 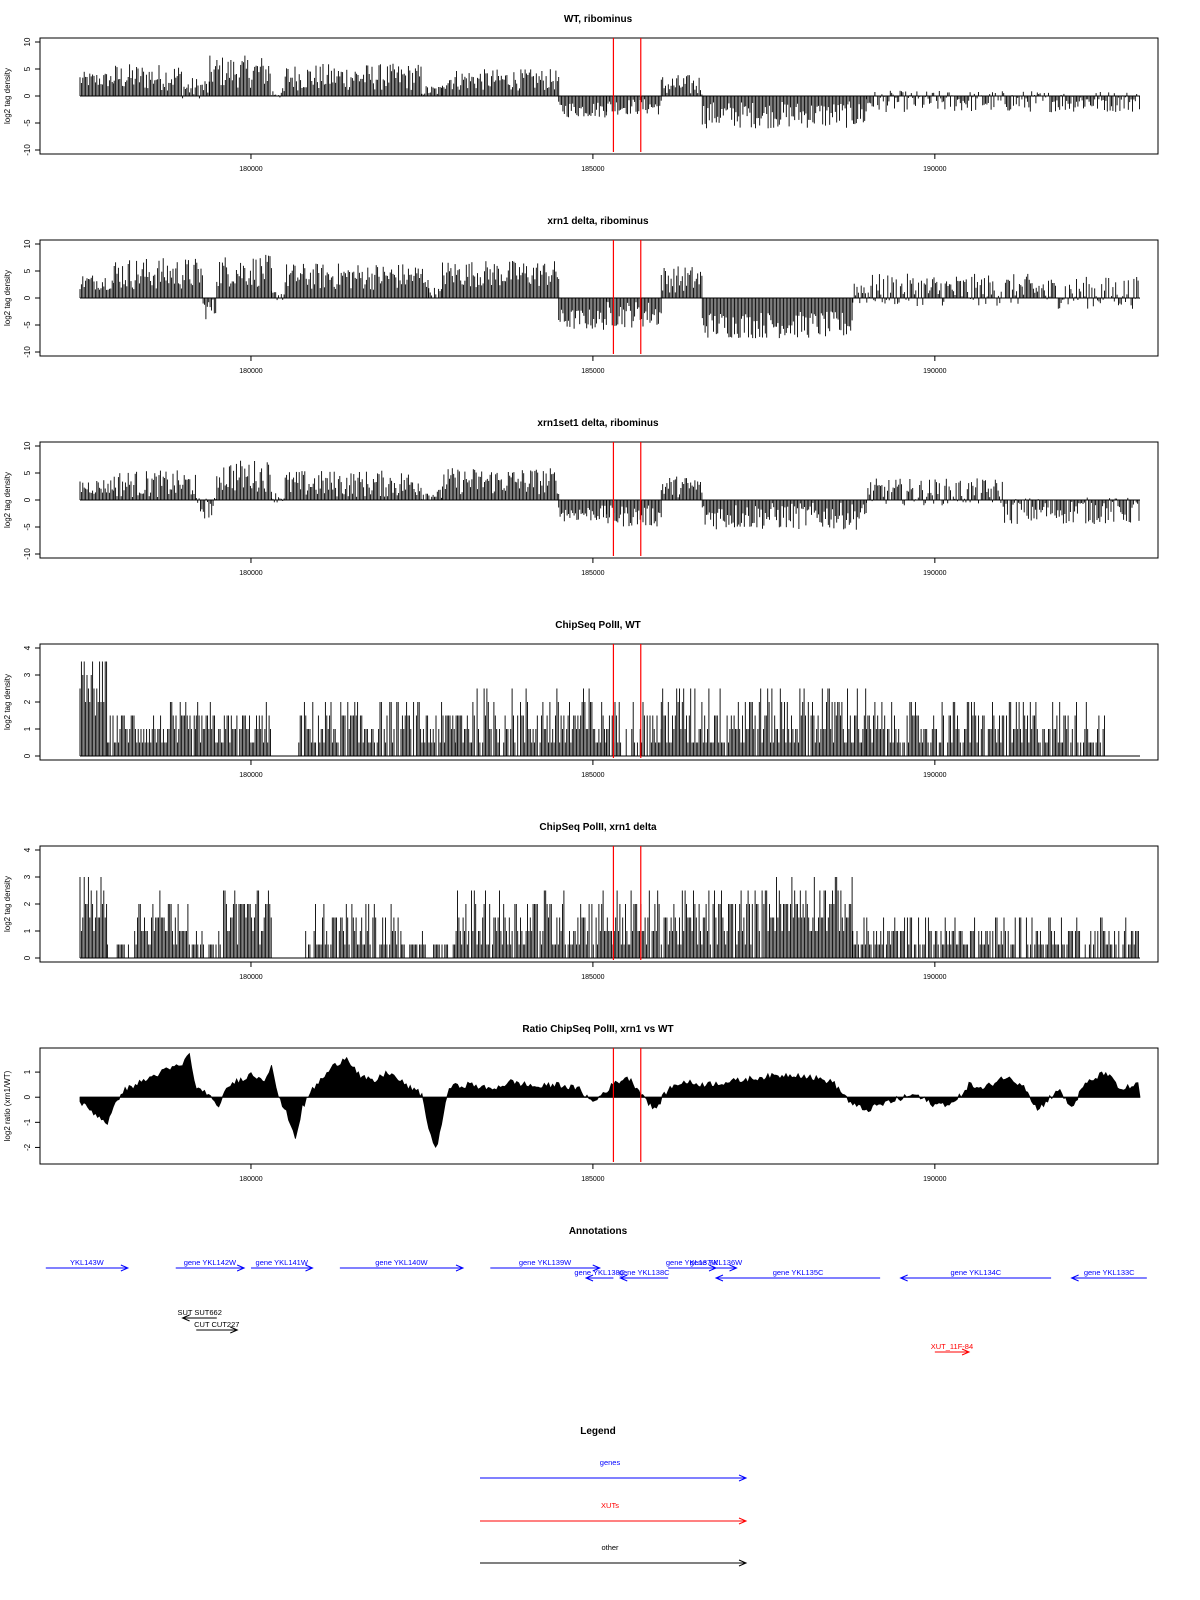 I want to click on feature-label: gene YKL138C, so click(x=599, y=1272).